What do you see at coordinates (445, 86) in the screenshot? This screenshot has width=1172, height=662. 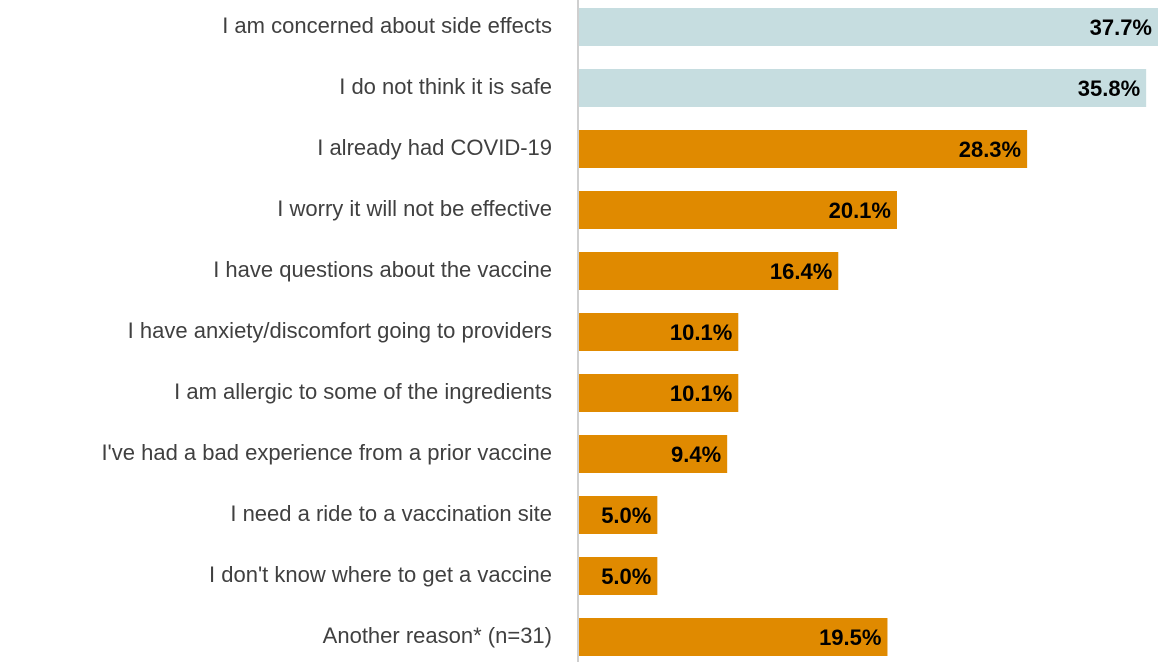 I see `category-label: I do not think it is safe` at bounding box center [445, 86].